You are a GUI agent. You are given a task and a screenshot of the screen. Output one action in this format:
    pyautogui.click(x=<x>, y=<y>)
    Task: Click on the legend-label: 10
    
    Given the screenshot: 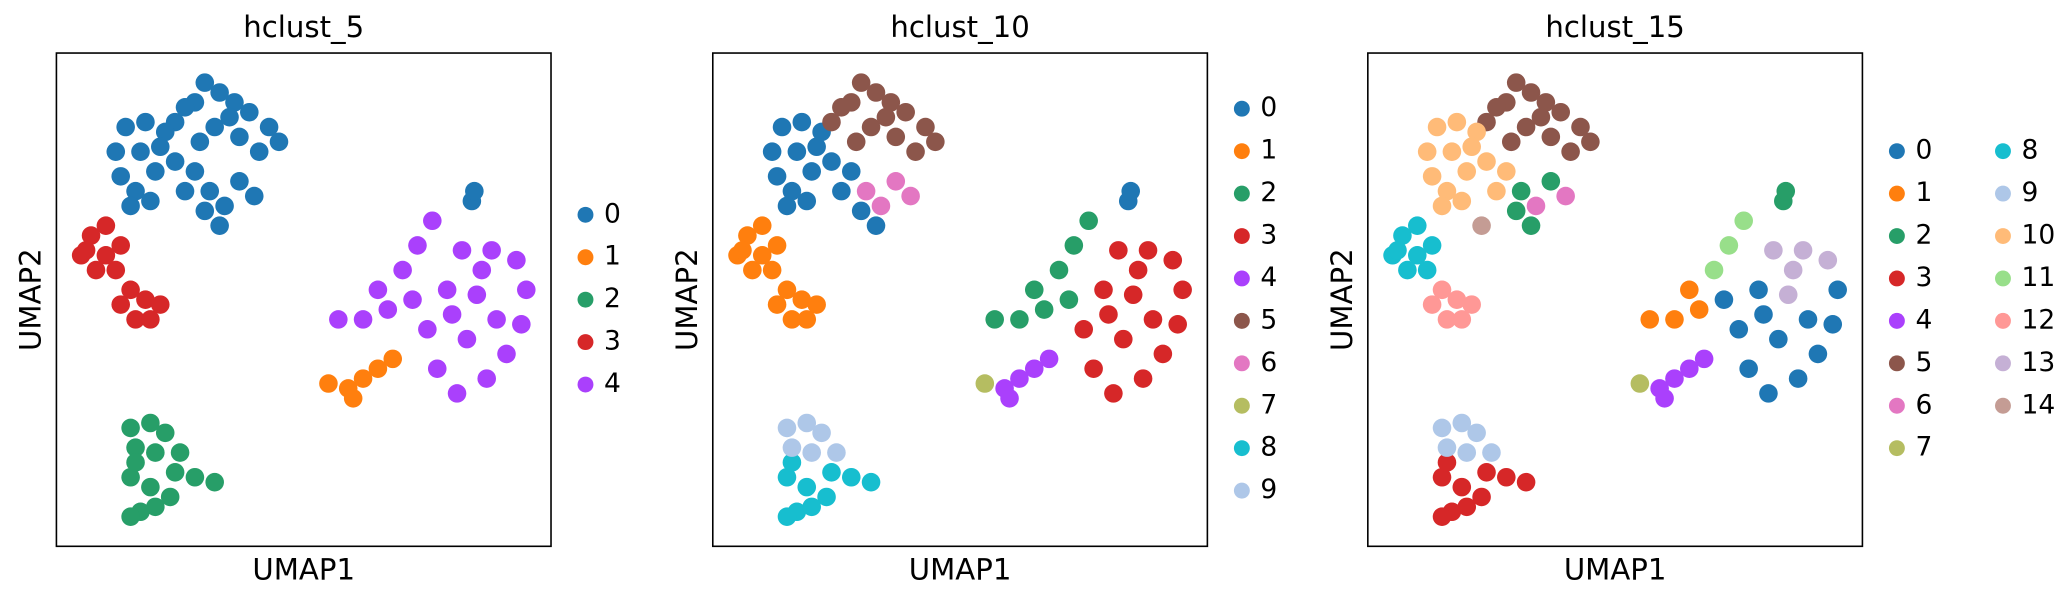 What is the action you would take?
    pyautogui.click(x=2039, y=235)
    